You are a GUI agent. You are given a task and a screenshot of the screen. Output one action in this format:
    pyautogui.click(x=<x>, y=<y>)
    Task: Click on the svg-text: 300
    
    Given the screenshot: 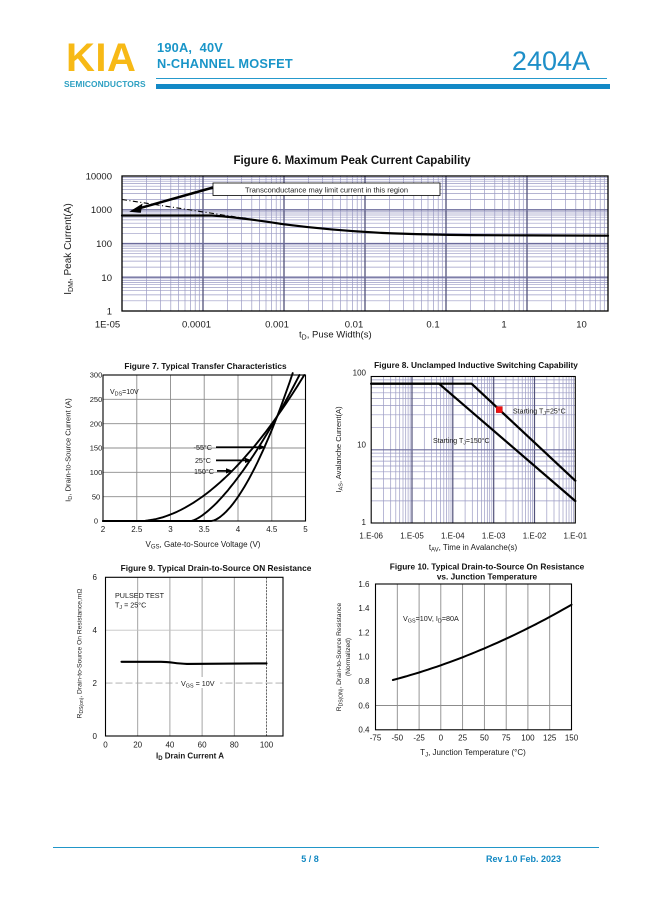 What is the action you would take?
    pyautogui.click(x=96, y=375)
    